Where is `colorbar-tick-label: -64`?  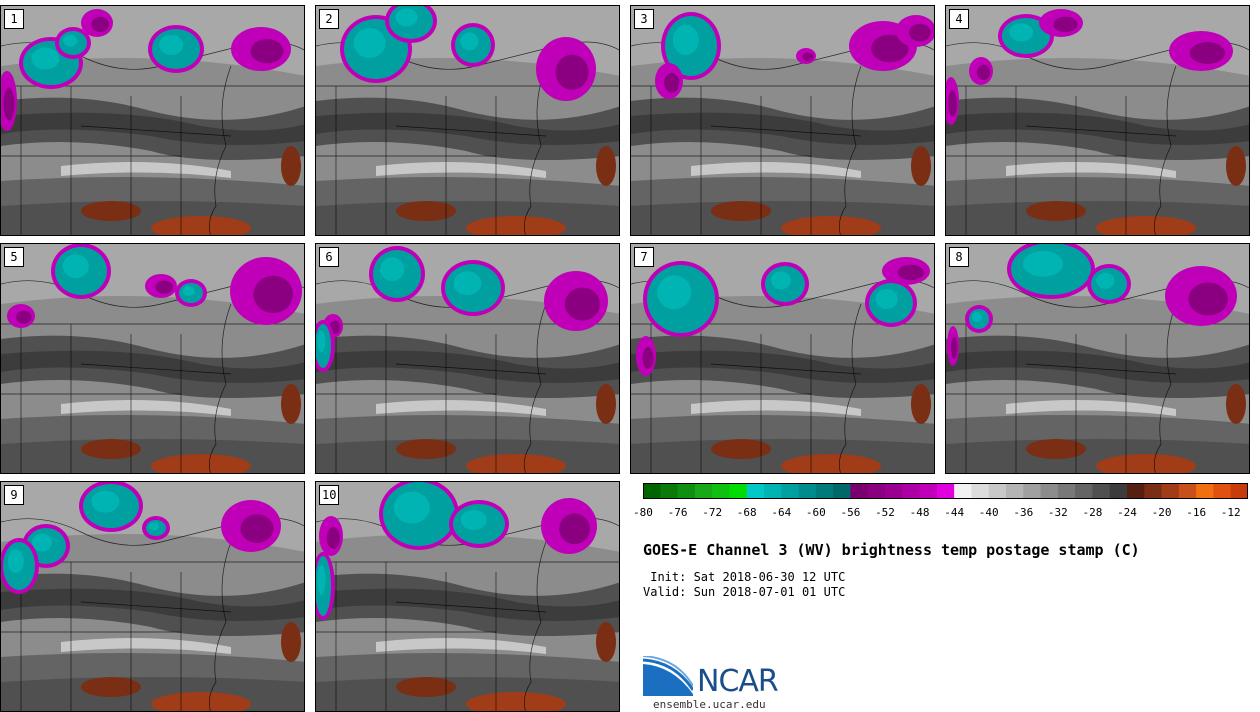
colorbar-tick-label: -64 is located at coordinates (781, 512).